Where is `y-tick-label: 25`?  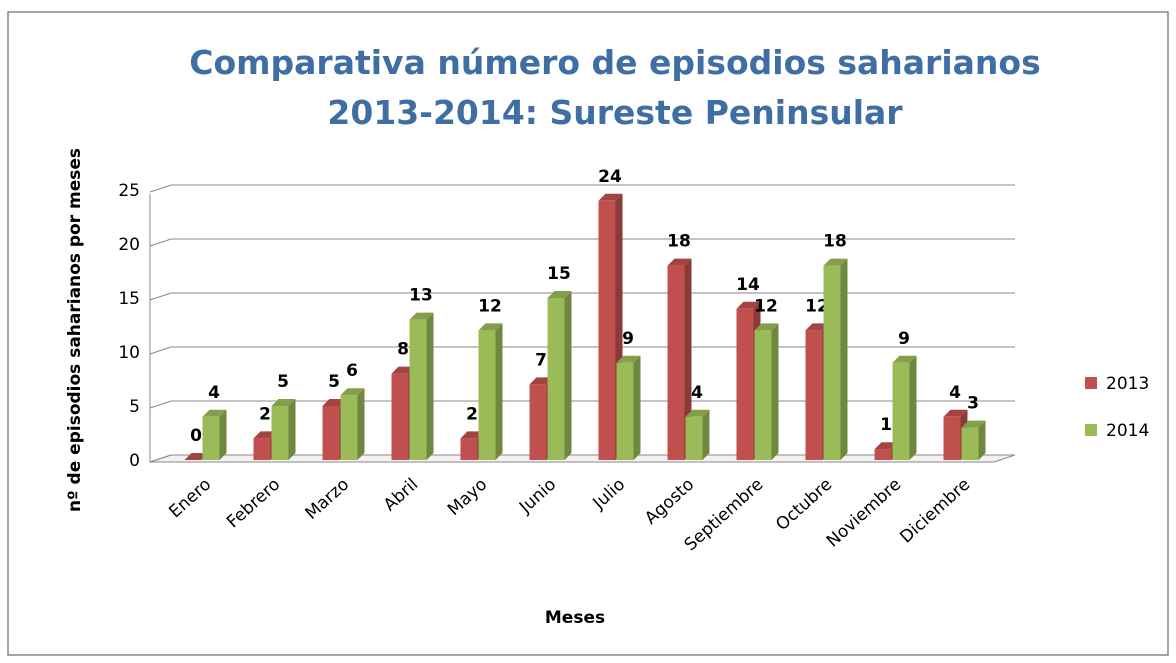 y-tick-label: 25 is located at coordinates (129, 191).